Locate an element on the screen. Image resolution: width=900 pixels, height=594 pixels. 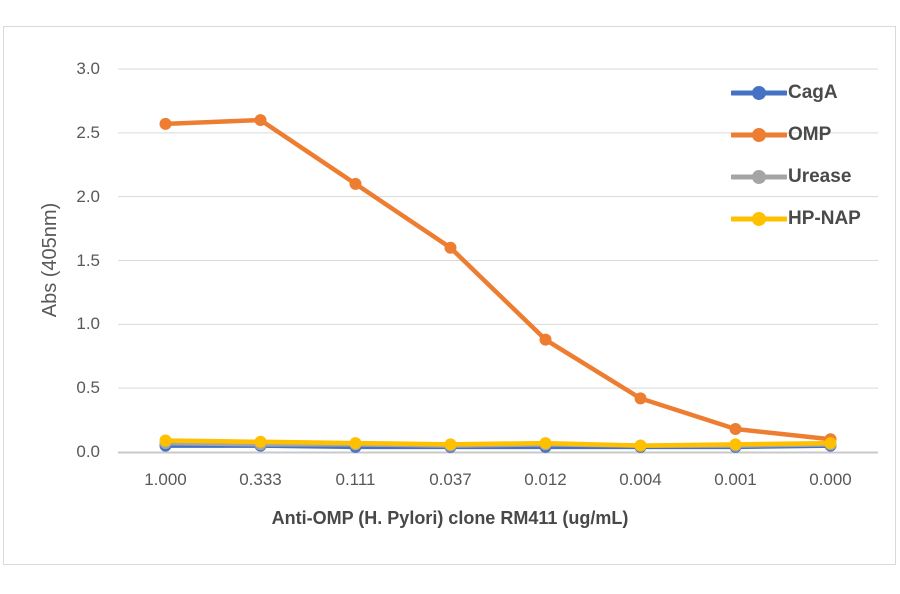
x-tick-label: 0.000 is located at coordinates (830, 479).